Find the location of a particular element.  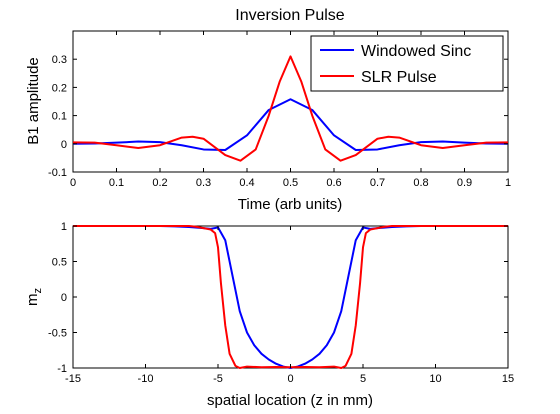

bottom-y-axis-label: mz is located at coordinates (34, 297).